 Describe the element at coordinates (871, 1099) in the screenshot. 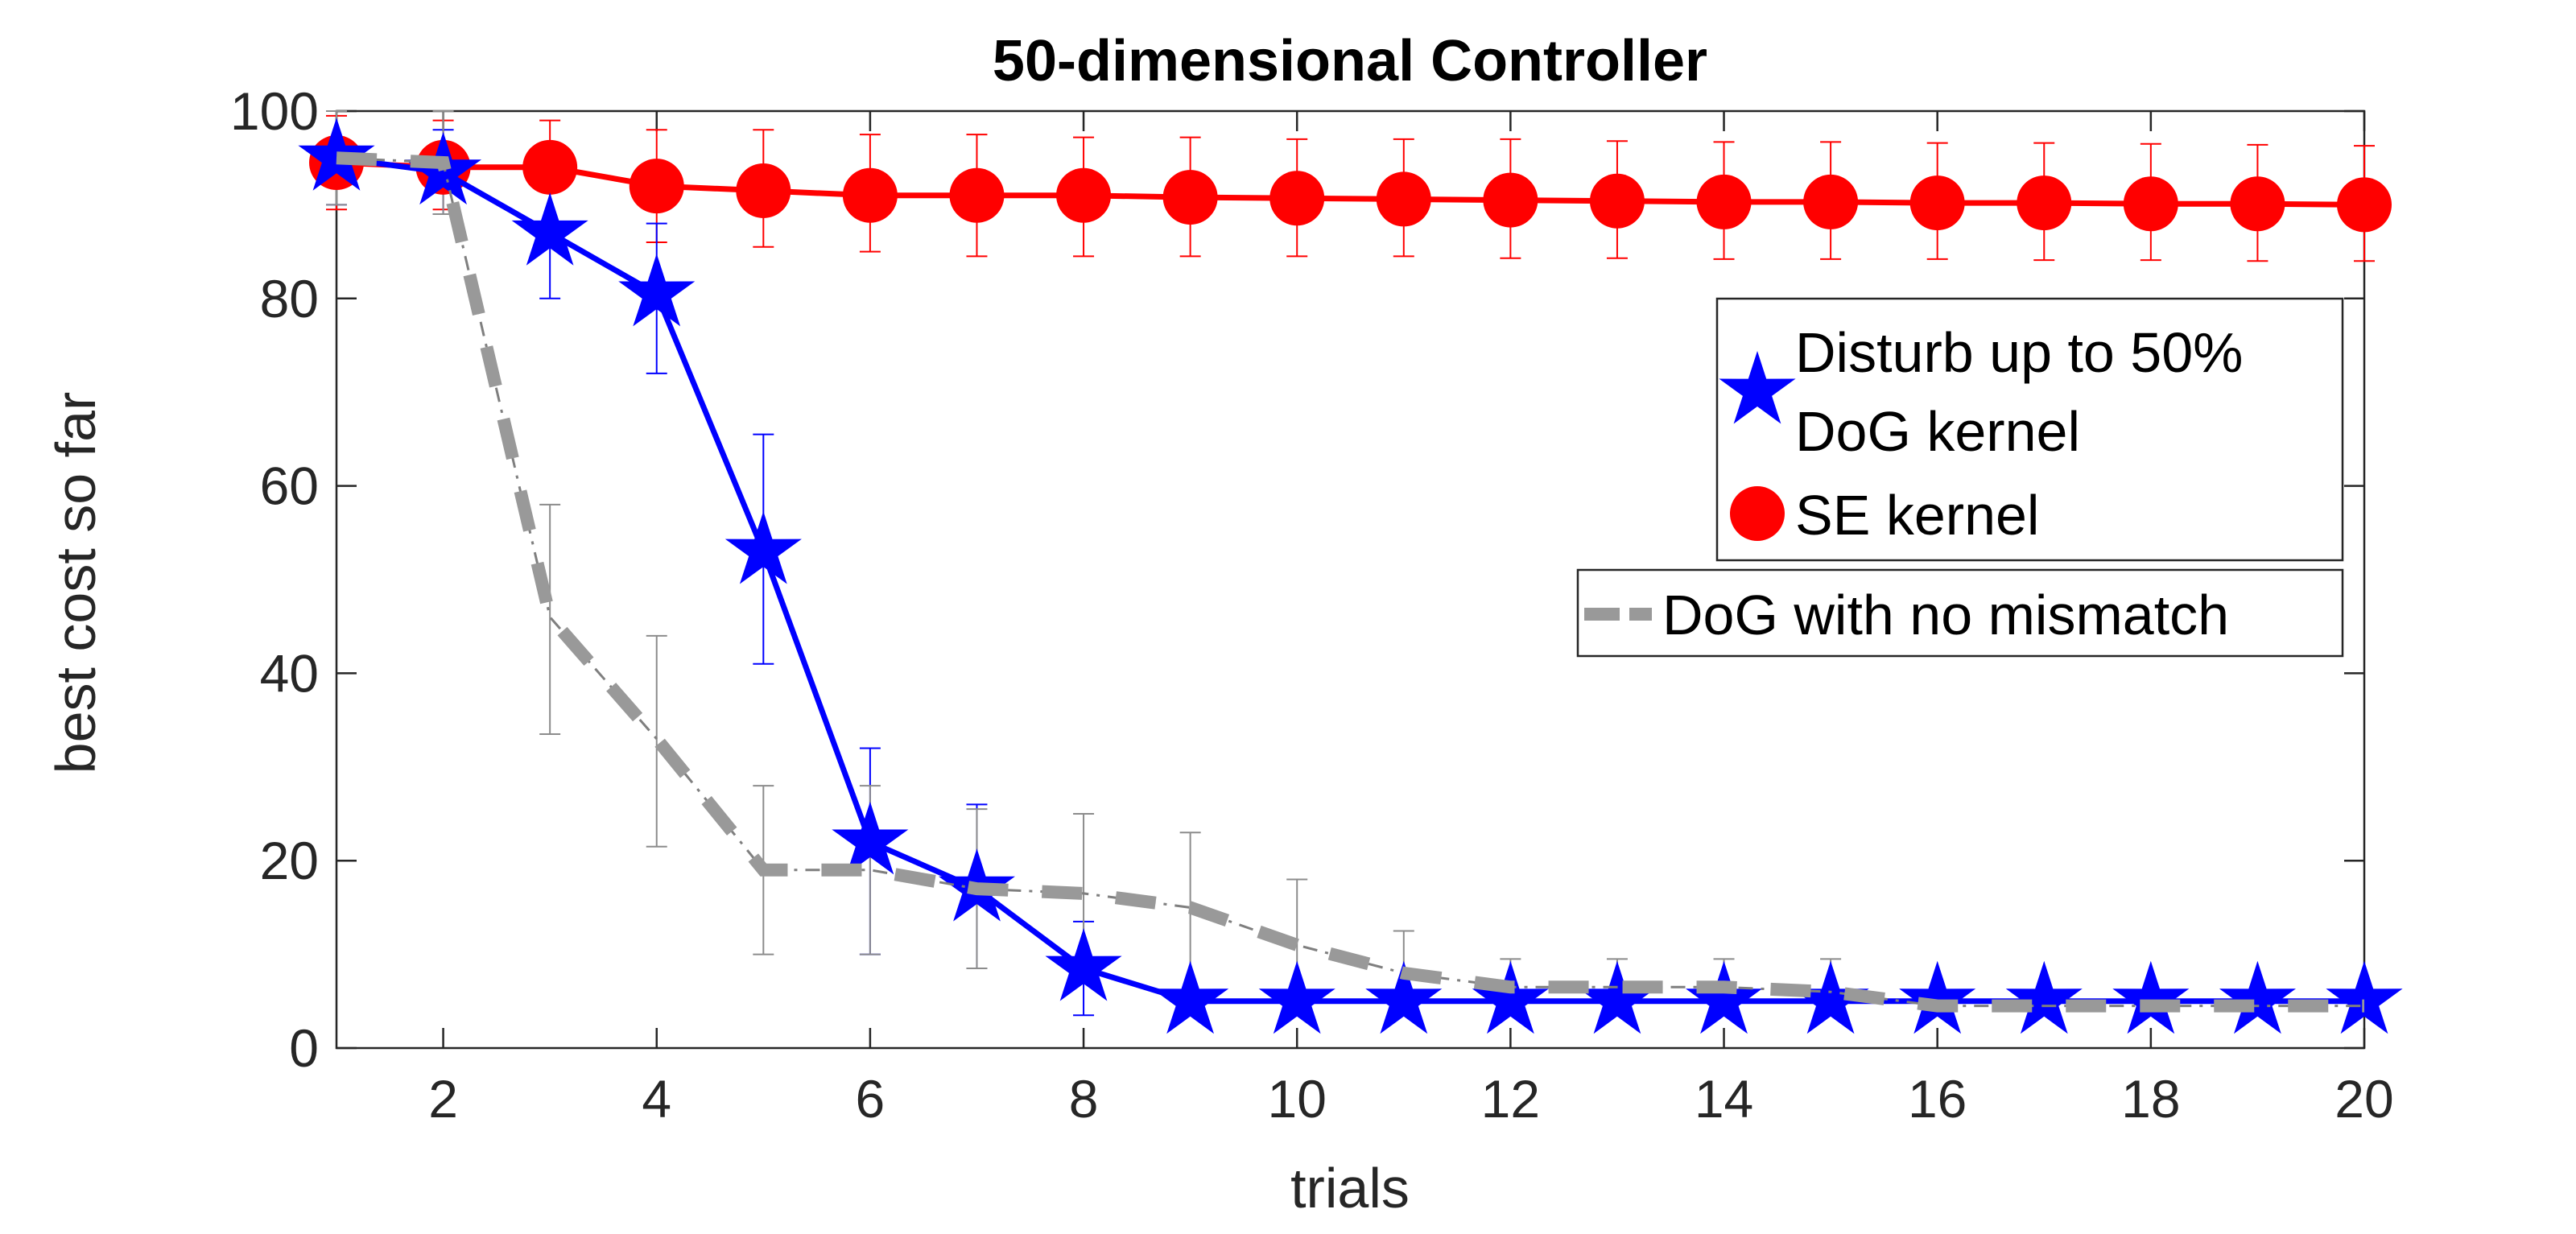

I see `x-tick-label: 6` at that location.